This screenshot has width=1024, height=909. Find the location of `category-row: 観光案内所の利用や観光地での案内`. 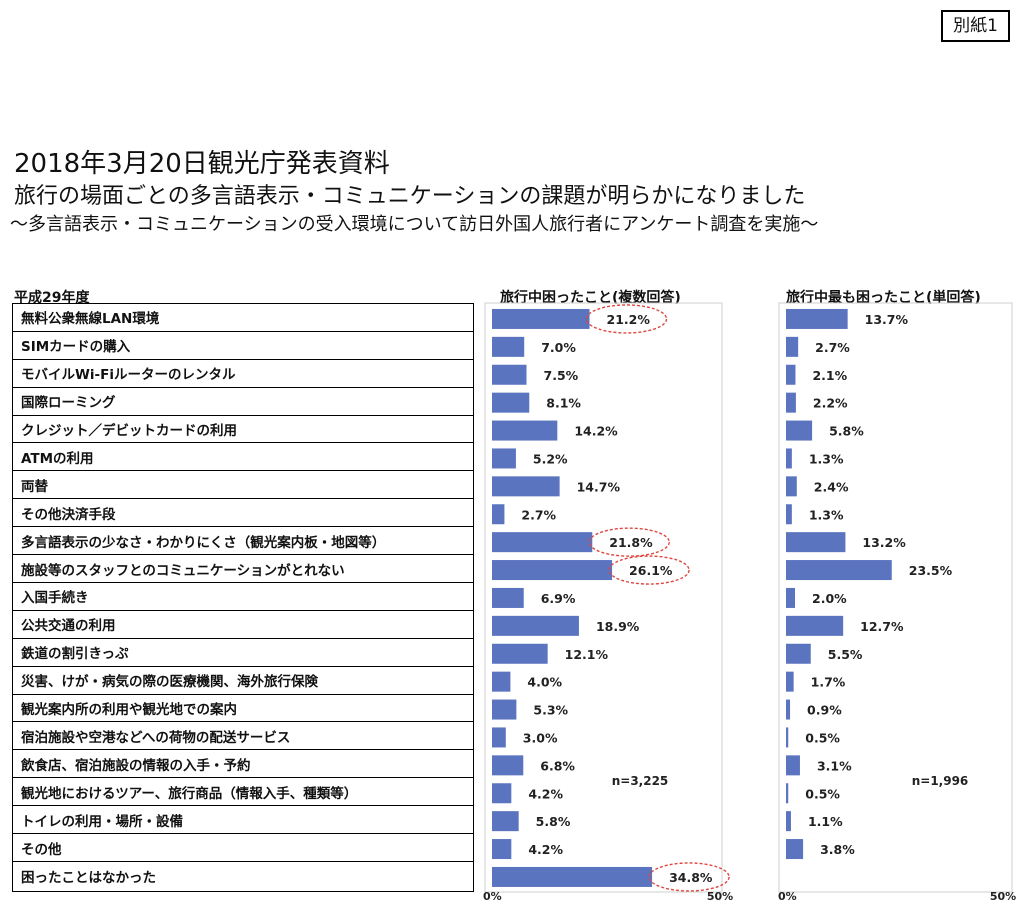

category-row: 観光案内所の利用や観光地での案内 is located at coordinates (243, 709).